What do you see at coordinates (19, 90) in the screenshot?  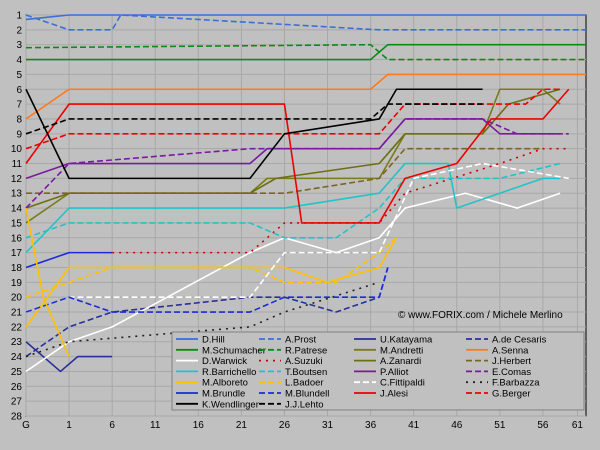 I see `y-tick-label: 6` at bounding box center [19, 90].